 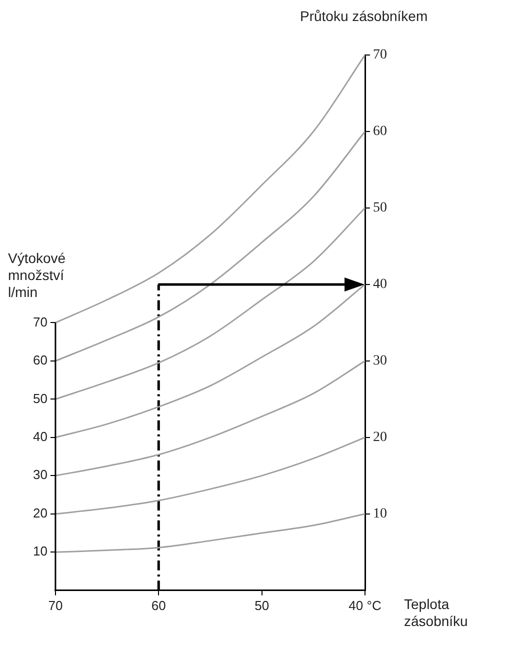 I want to click on y-axis-title: Výtokové množství l/min, so click(x=37, y=275).